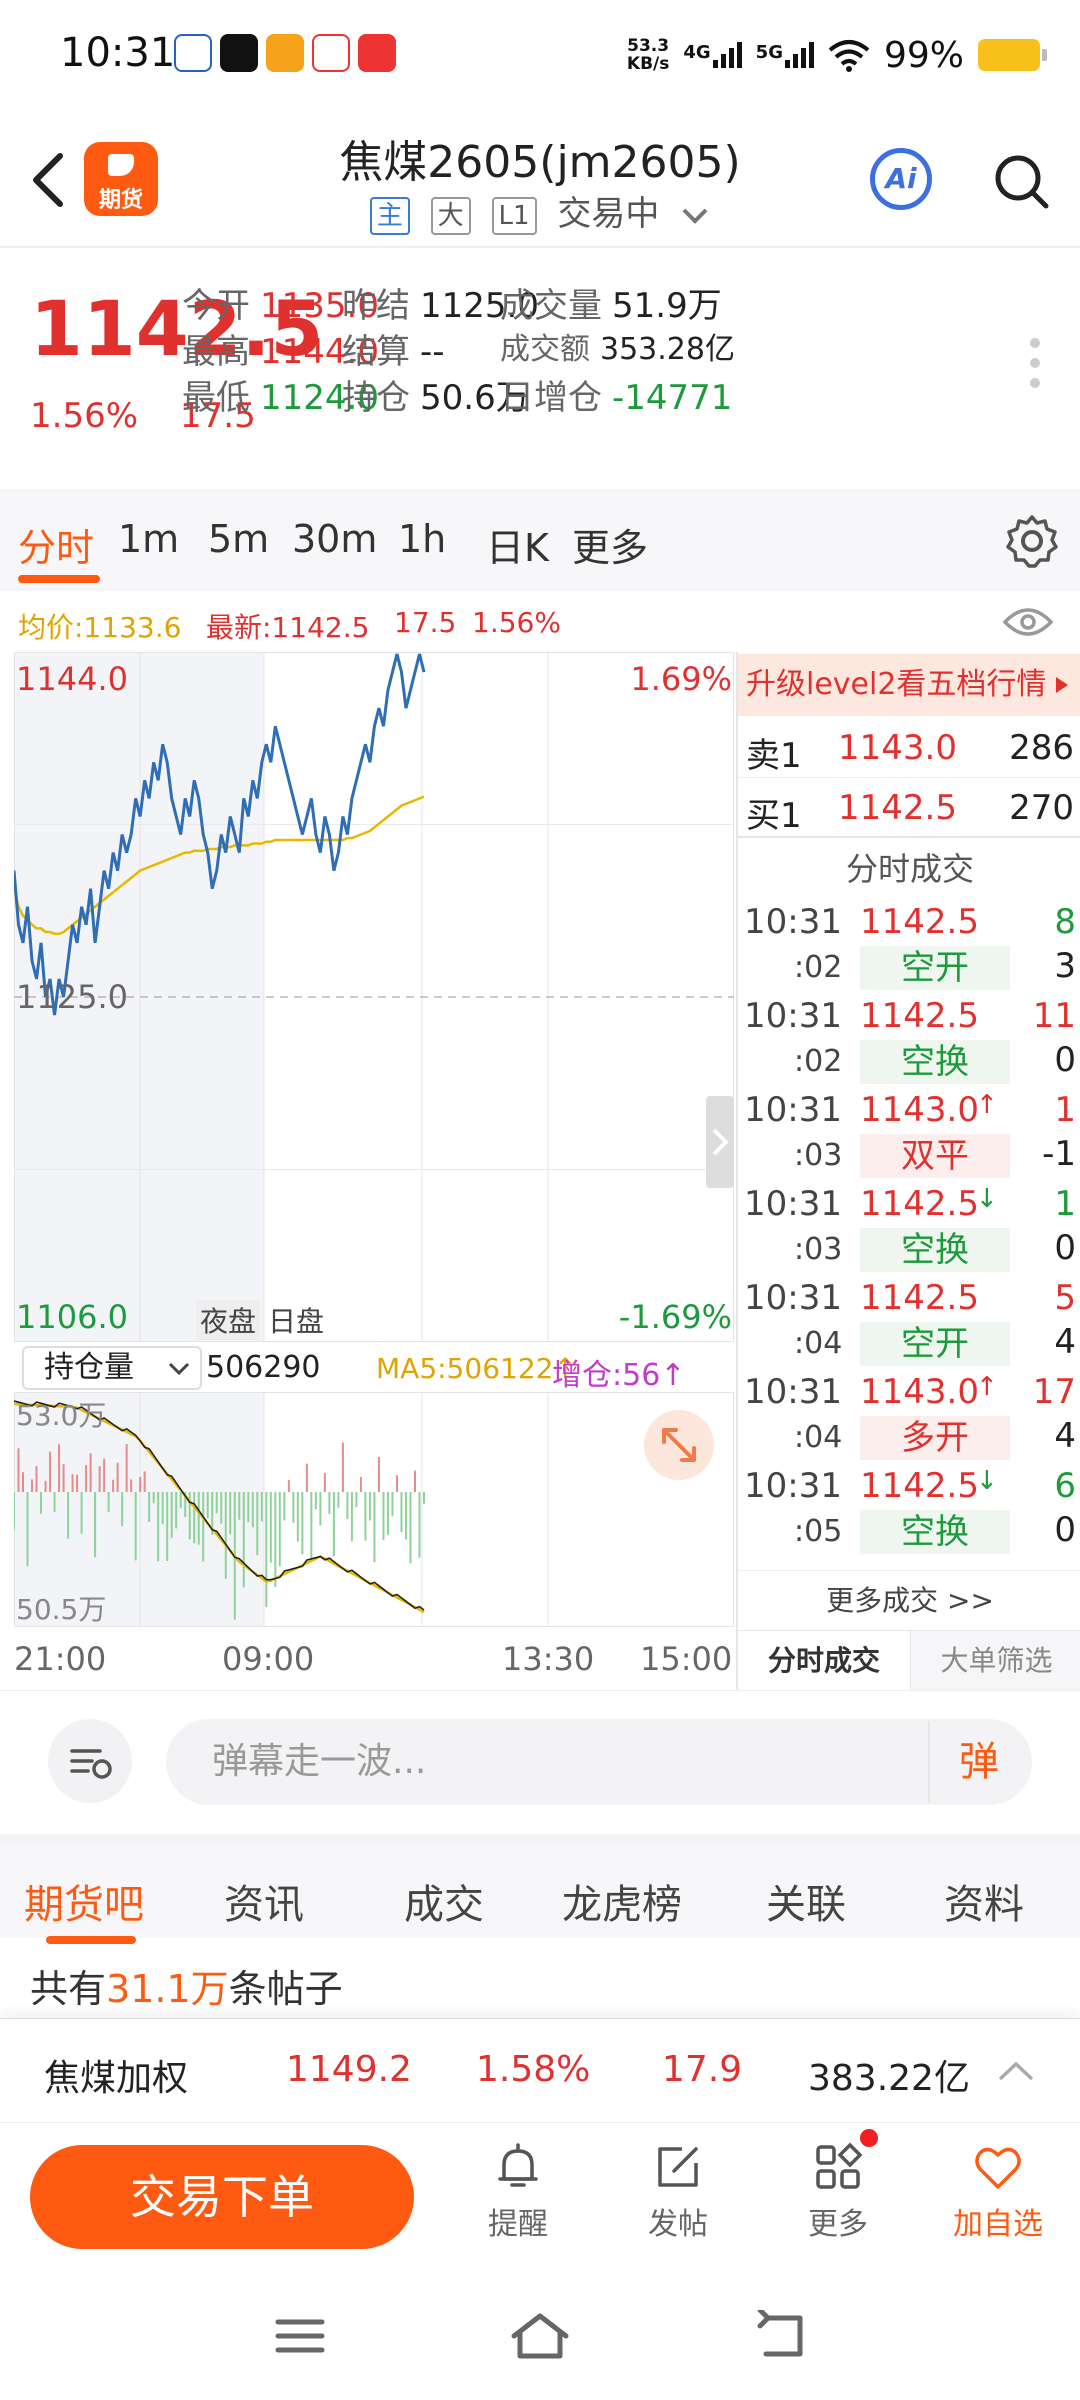  Describe the element at coordinates (335, 539) in the screenshot. I see `period-tab: 30m` at that location.